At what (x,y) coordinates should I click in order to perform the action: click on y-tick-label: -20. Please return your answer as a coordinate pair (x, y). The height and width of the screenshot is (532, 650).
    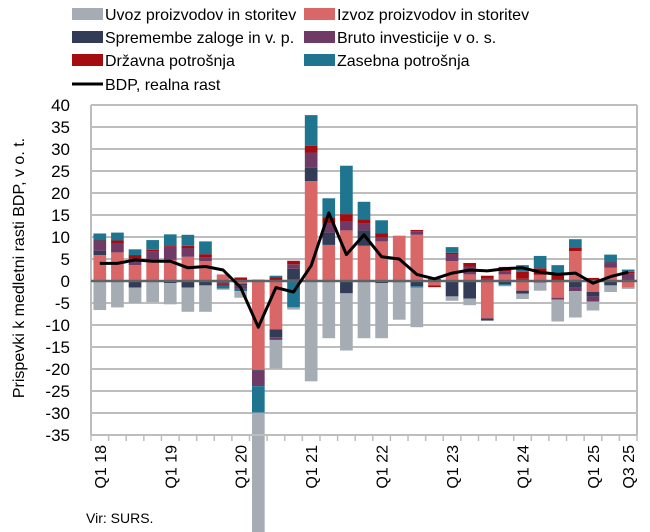
    Looking at the image, I should click on (57, 369).